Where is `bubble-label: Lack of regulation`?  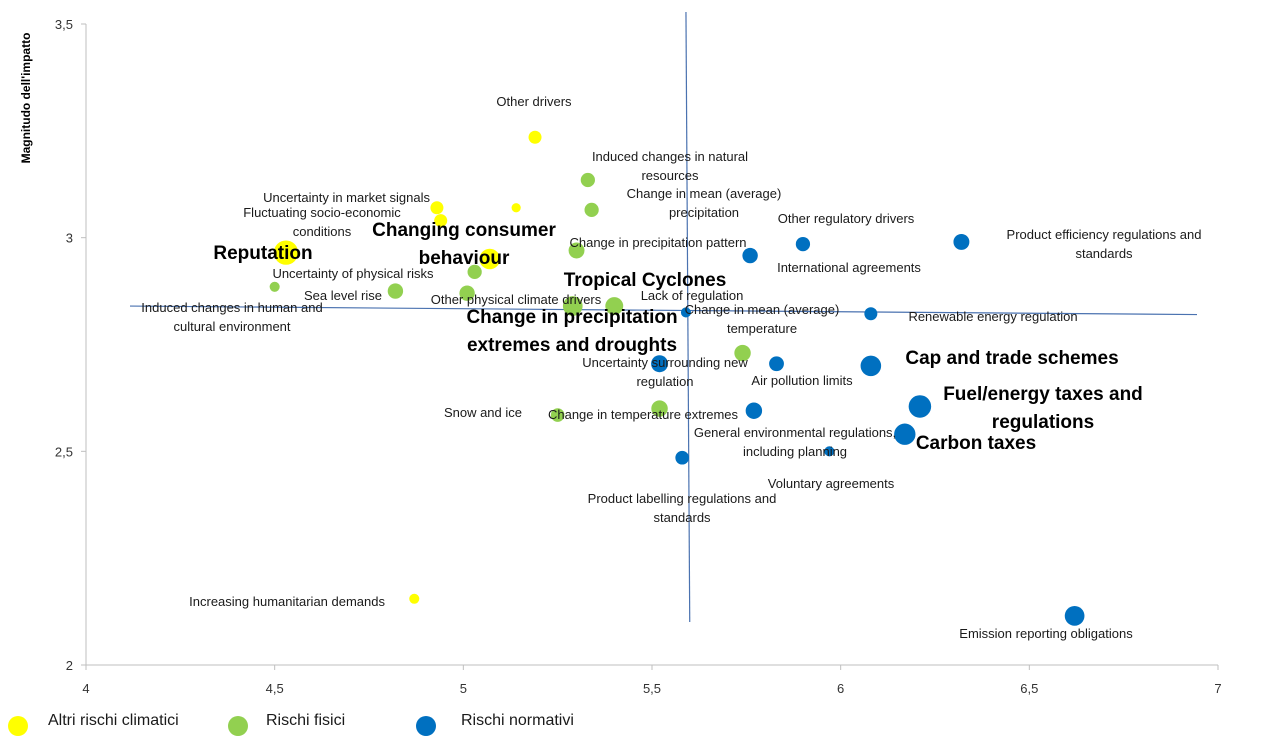 bubble-label: Lack of regulation is located at coordinates (692, 295).